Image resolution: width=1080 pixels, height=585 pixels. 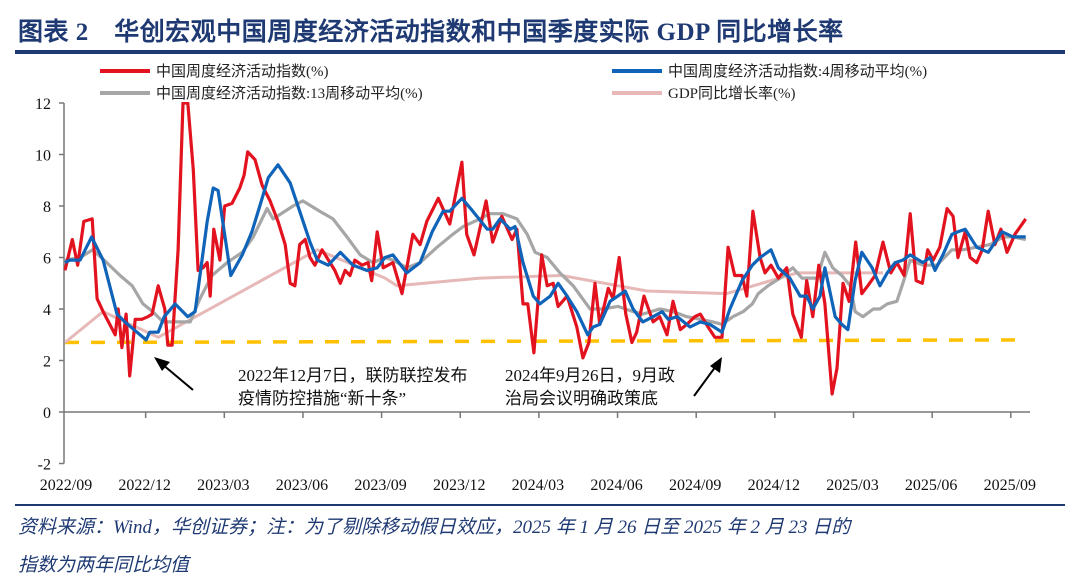 I want to click on title-divider, so click(x=540, y=52).